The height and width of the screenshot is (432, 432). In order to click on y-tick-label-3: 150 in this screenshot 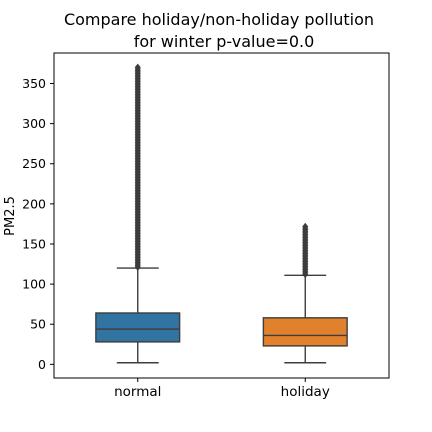, I will do `click(34, 243)`.